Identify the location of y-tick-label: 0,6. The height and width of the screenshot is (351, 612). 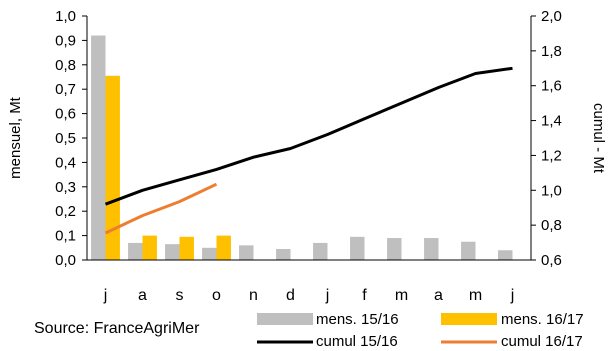
(65, 114).